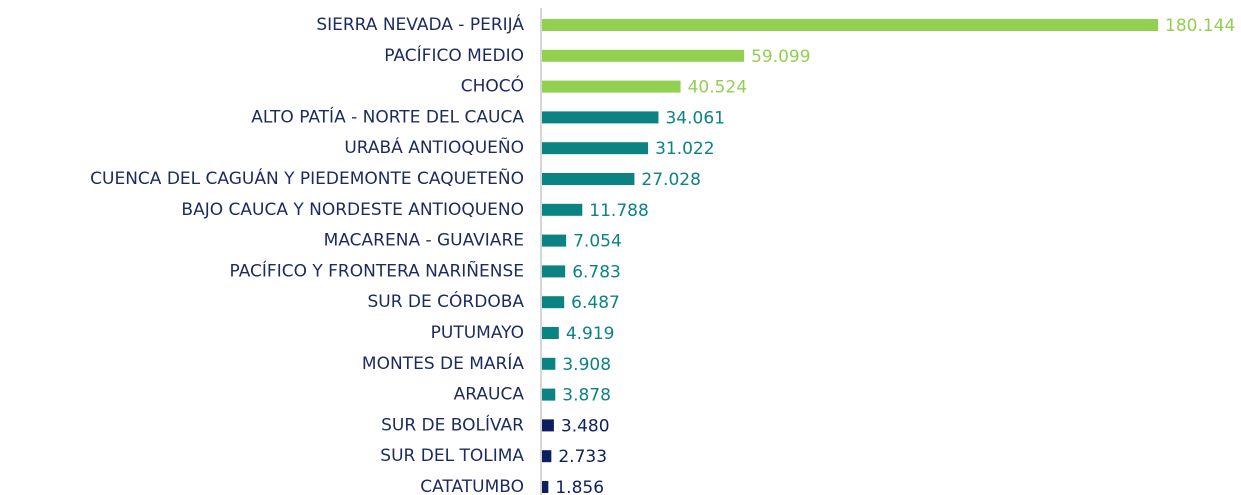 This screenshot has width=1241, height=495. What do you see at coordinates (434, 147) in the screenshot?
I see `category-label: URABÁ ANTIOQUEÑO` at bounding box center [434, 147].